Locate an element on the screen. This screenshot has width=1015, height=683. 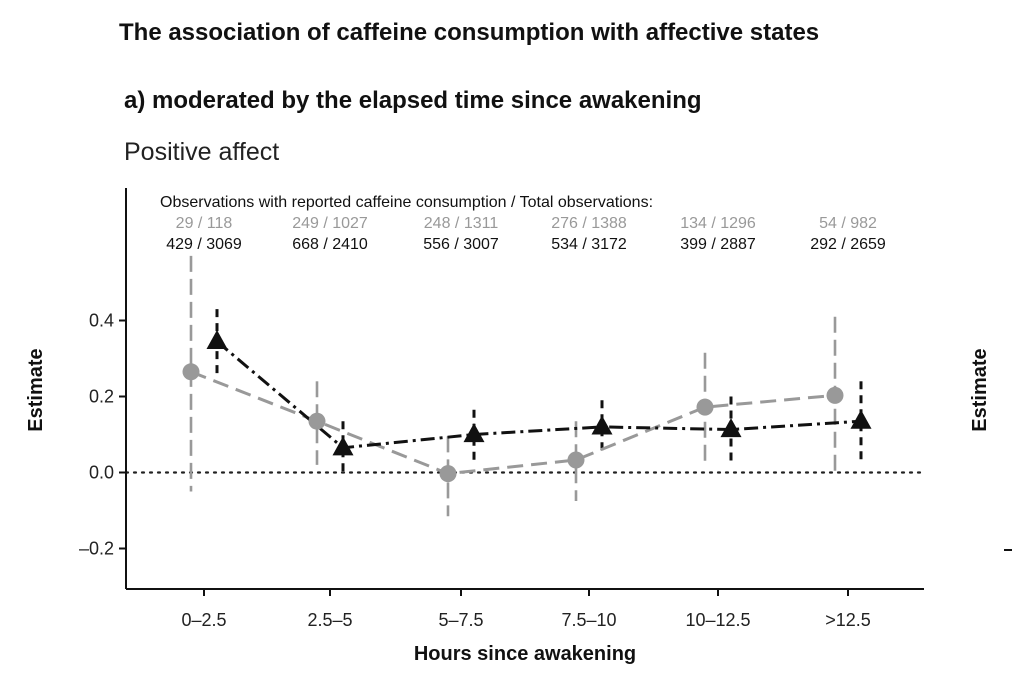
obs-count-s0-5: 54 / 982 is located at coordinates (848, 223).